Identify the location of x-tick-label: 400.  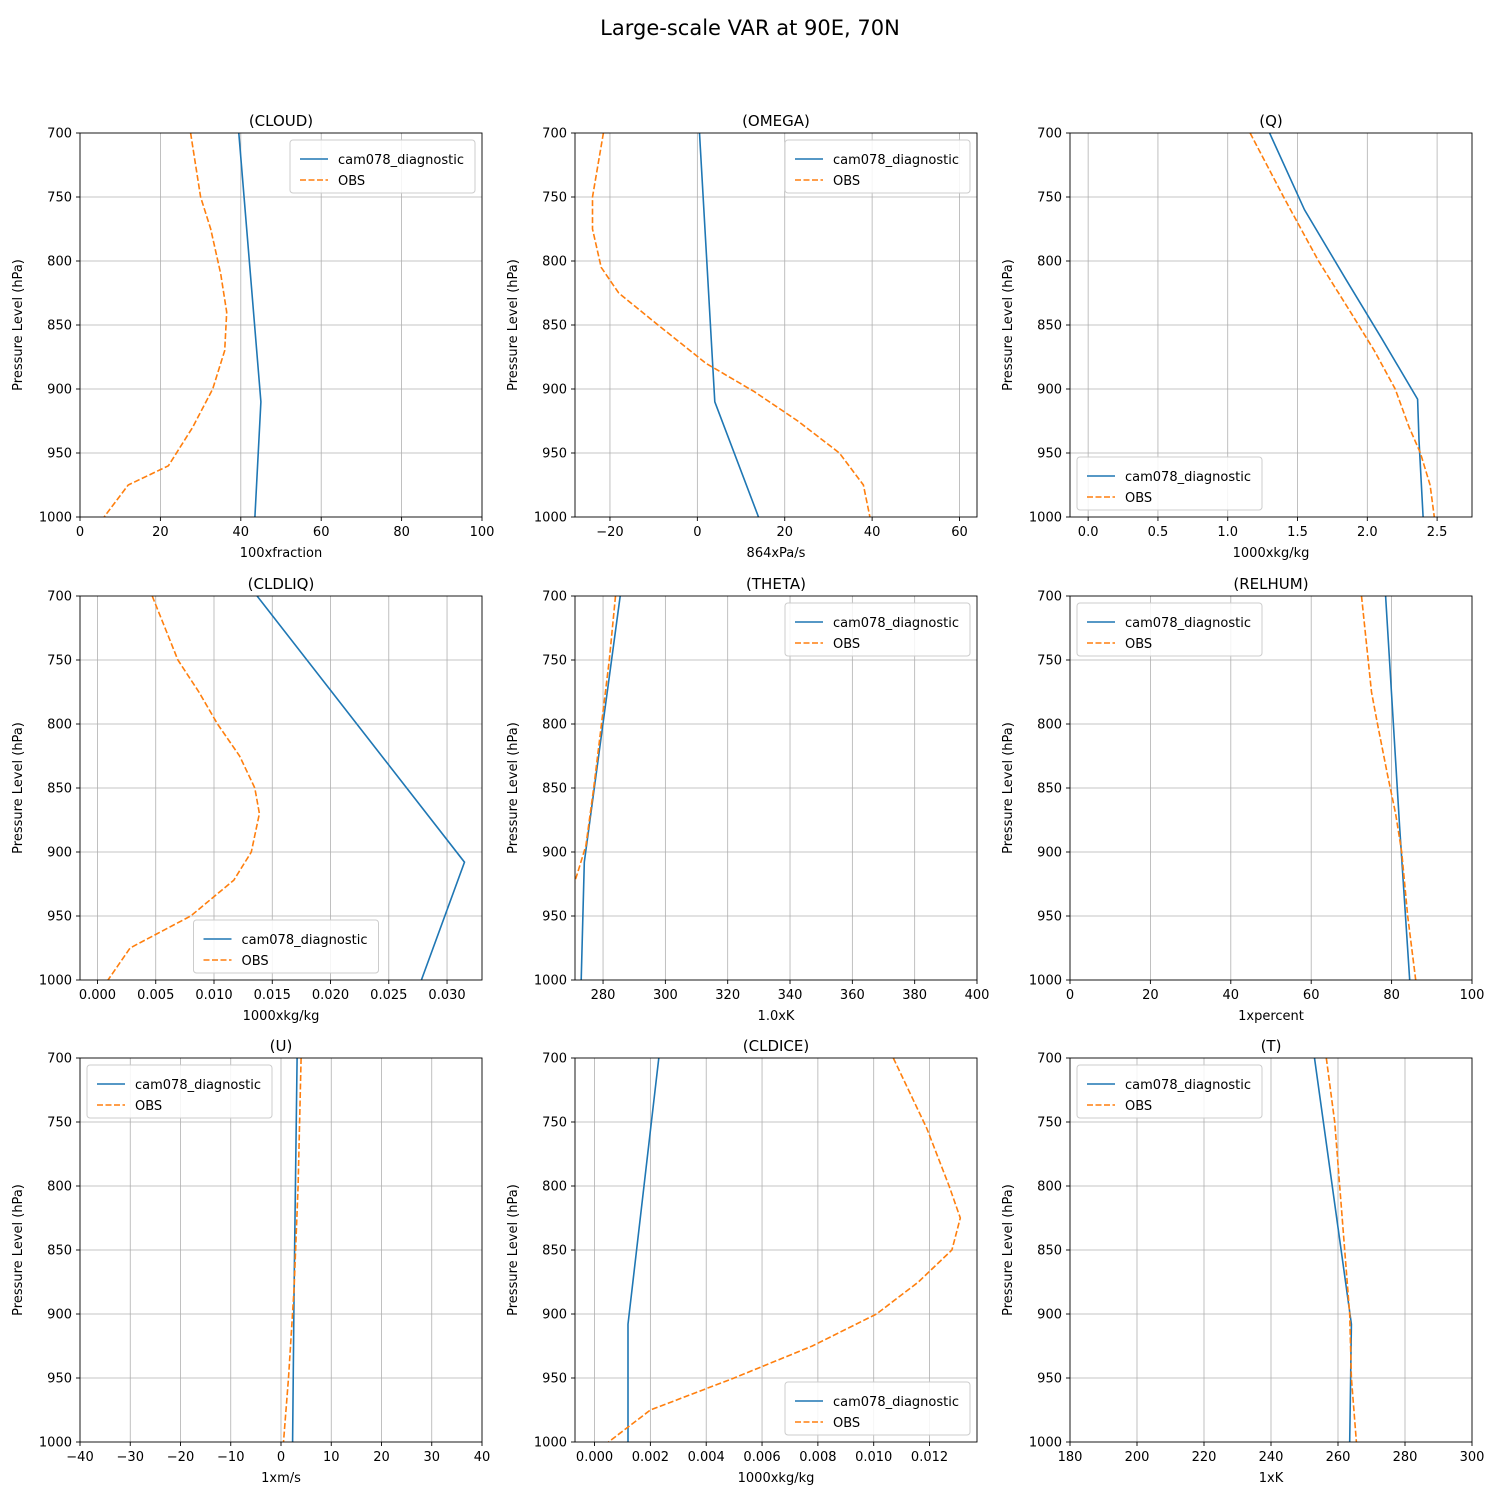
(977, 995).